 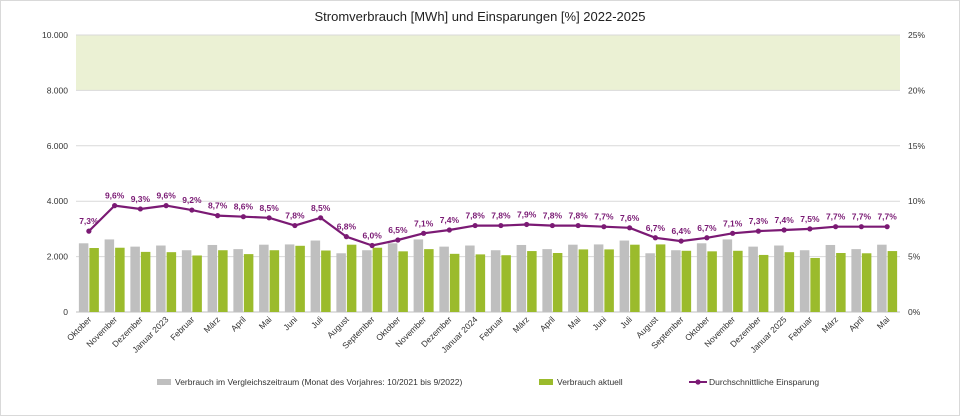 I want to click on savings-data-label: 6,8%, so click(x=347, y=227).